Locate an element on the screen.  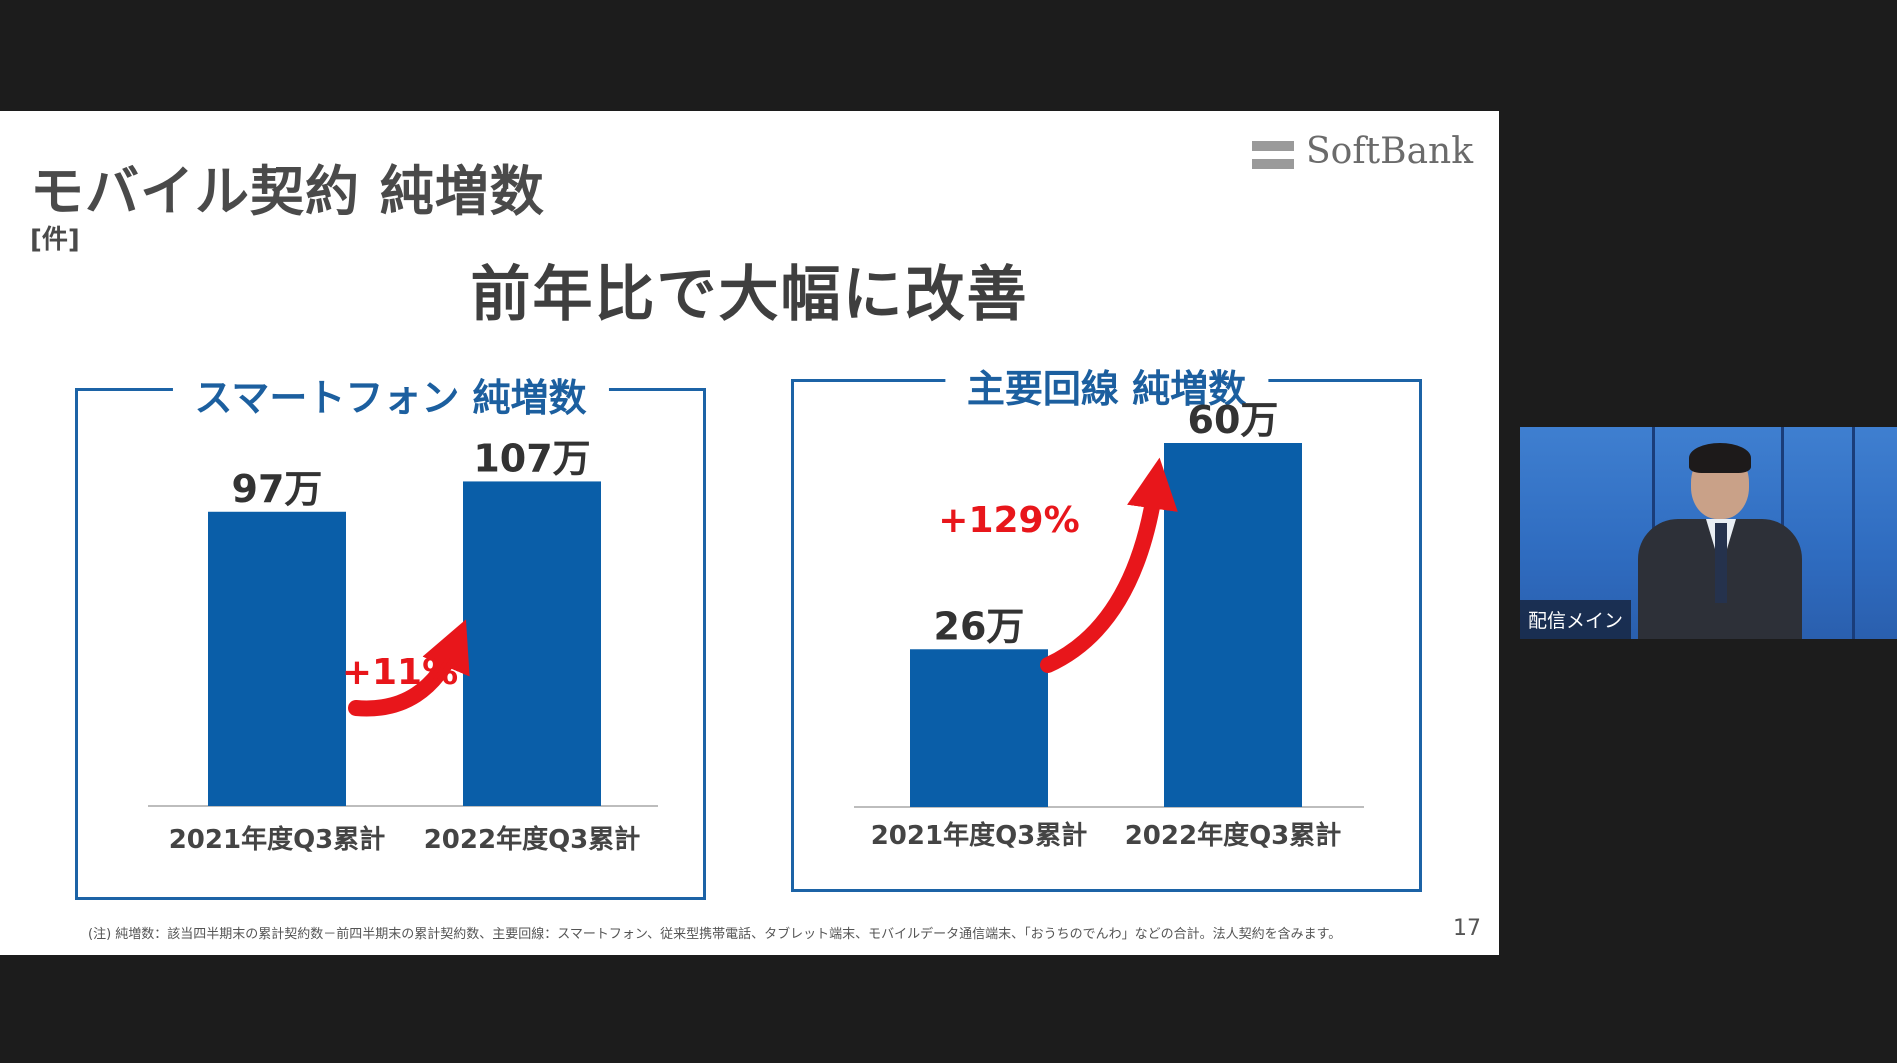
presenter-label: 配信メイン is located at coordinates (1576, 619).